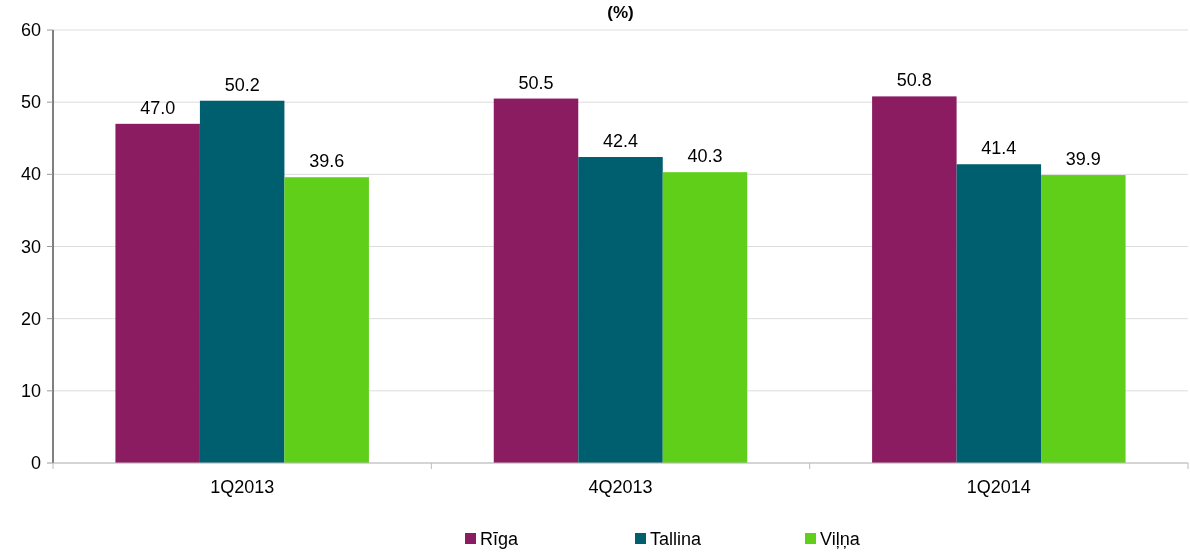 The image size is (1190, 554). What do you see at coordinates (620, 141) in the screenshot?
I see `data-label: 42.4` at bounding box center [620, 141].